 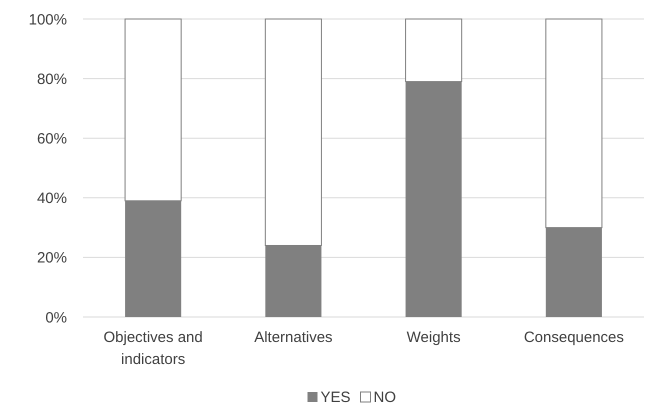 I want to click on y-tick-label: 0%, so click(x=56, y=317).